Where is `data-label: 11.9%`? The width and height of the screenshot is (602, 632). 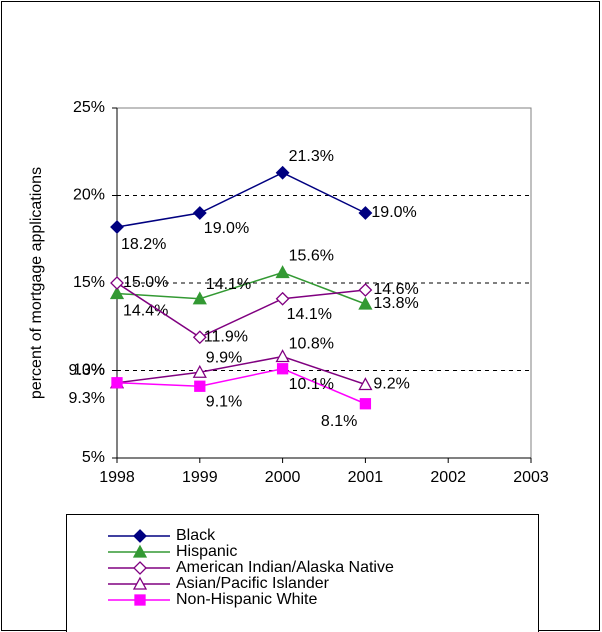
data-label: 11.9% is located at coordinates (226, 336).